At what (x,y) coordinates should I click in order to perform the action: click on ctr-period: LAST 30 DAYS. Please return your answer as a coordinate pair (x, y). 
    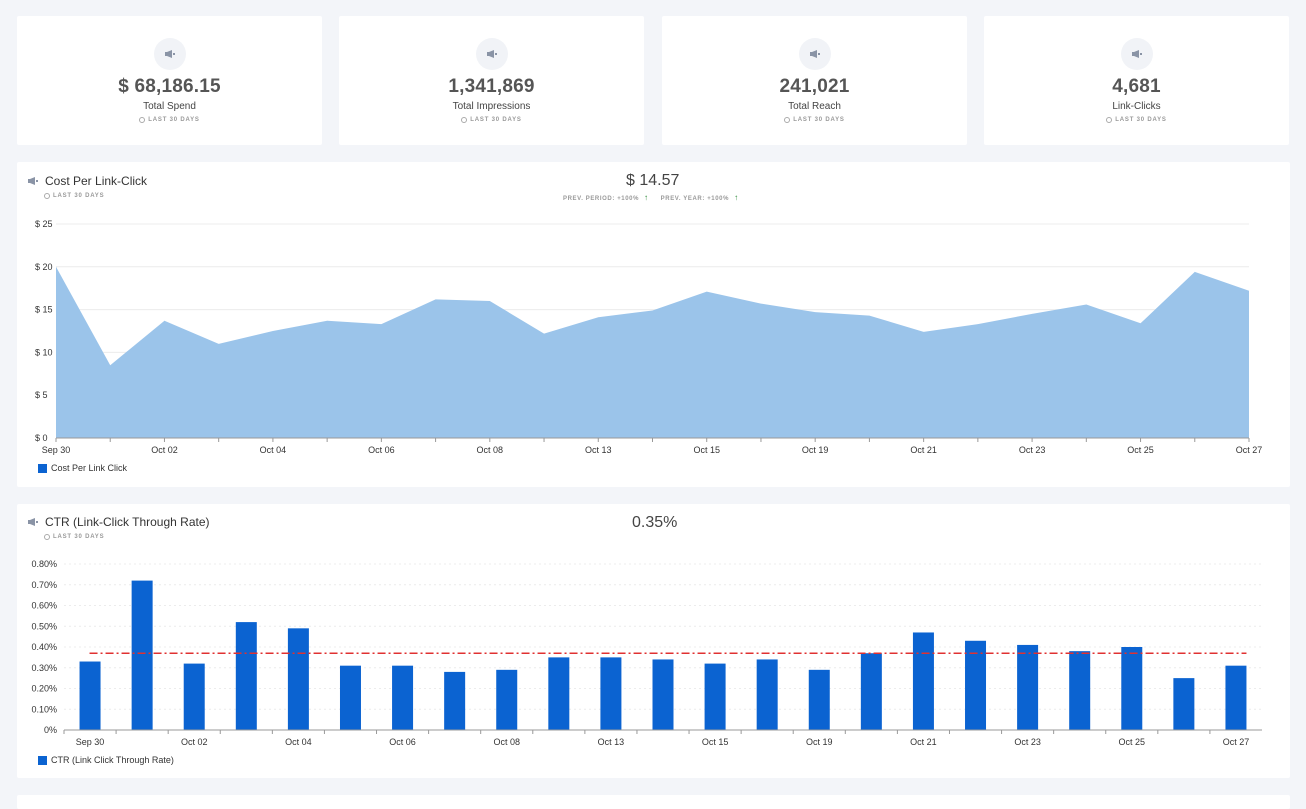
    Looking at the image, I should click on (74, 537).